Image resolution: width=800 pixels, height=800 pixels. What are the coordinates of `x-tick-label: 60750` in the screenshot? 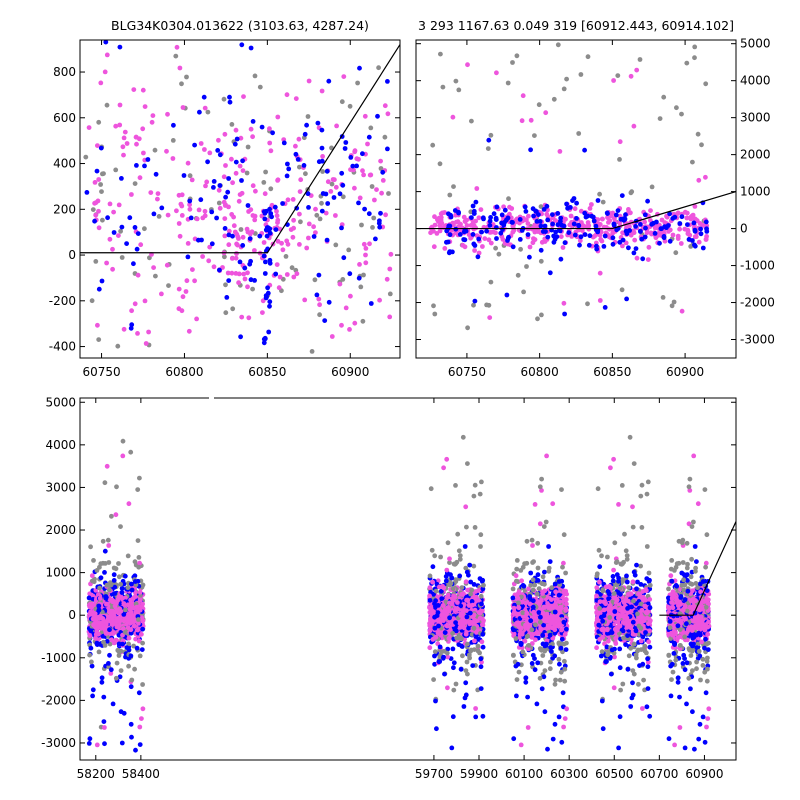 It's located at (467, 372).